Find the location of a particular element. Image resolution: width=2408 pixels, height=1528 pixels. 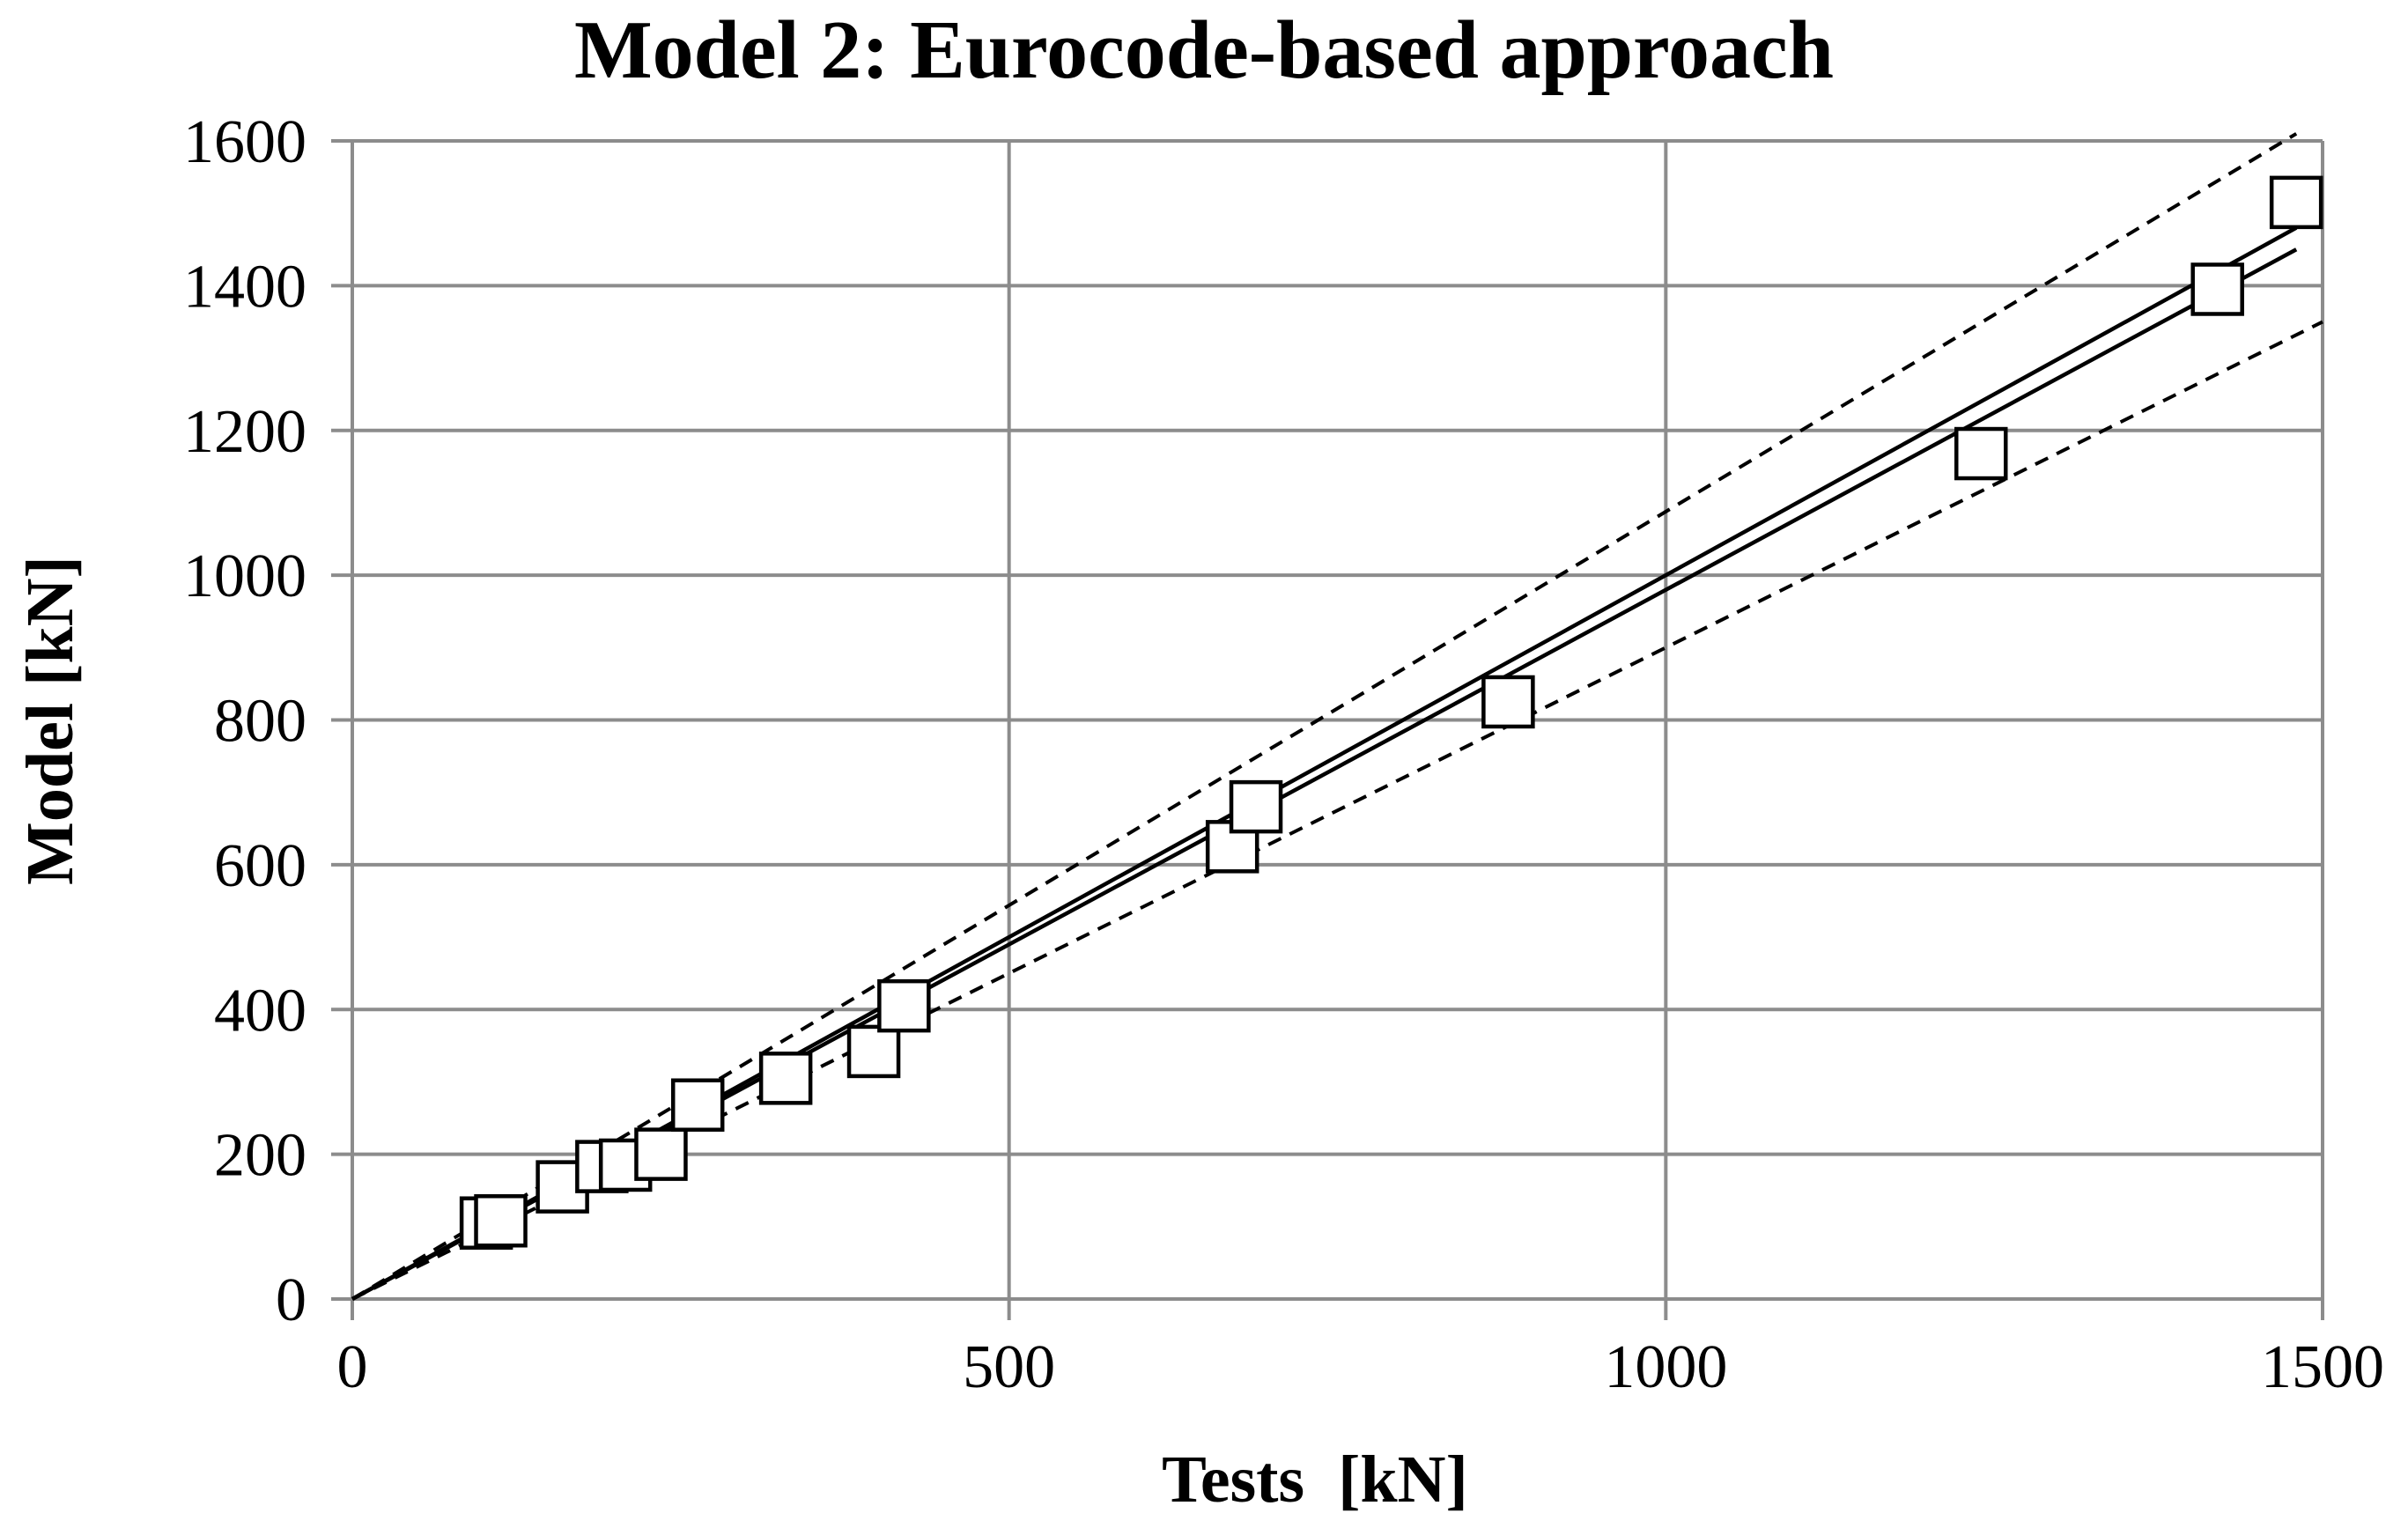

x-tick-label-3: 1500 is located at coordinates (2322, 1367).